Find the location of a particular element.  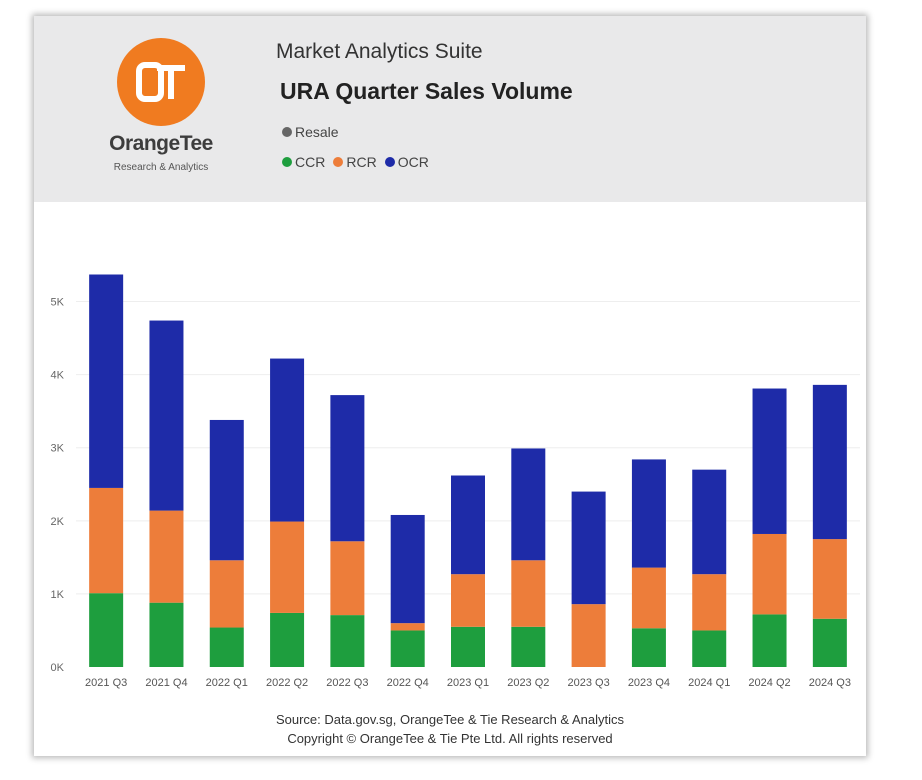

x-tick-label: 2023 Q4 is located at coordinates (649, 683).